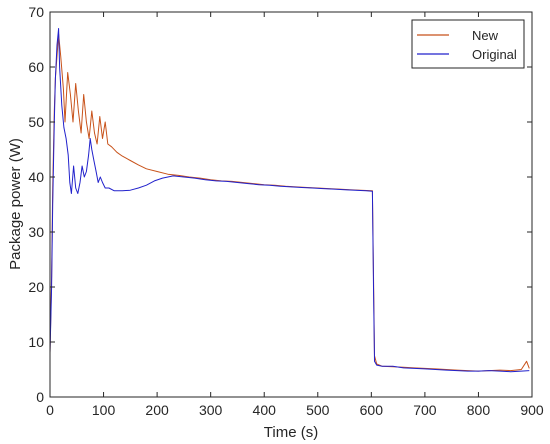 The width and height of the screenshot is (550, 444). I want to click on y-tick-label-30: 30, so click(36, 232).